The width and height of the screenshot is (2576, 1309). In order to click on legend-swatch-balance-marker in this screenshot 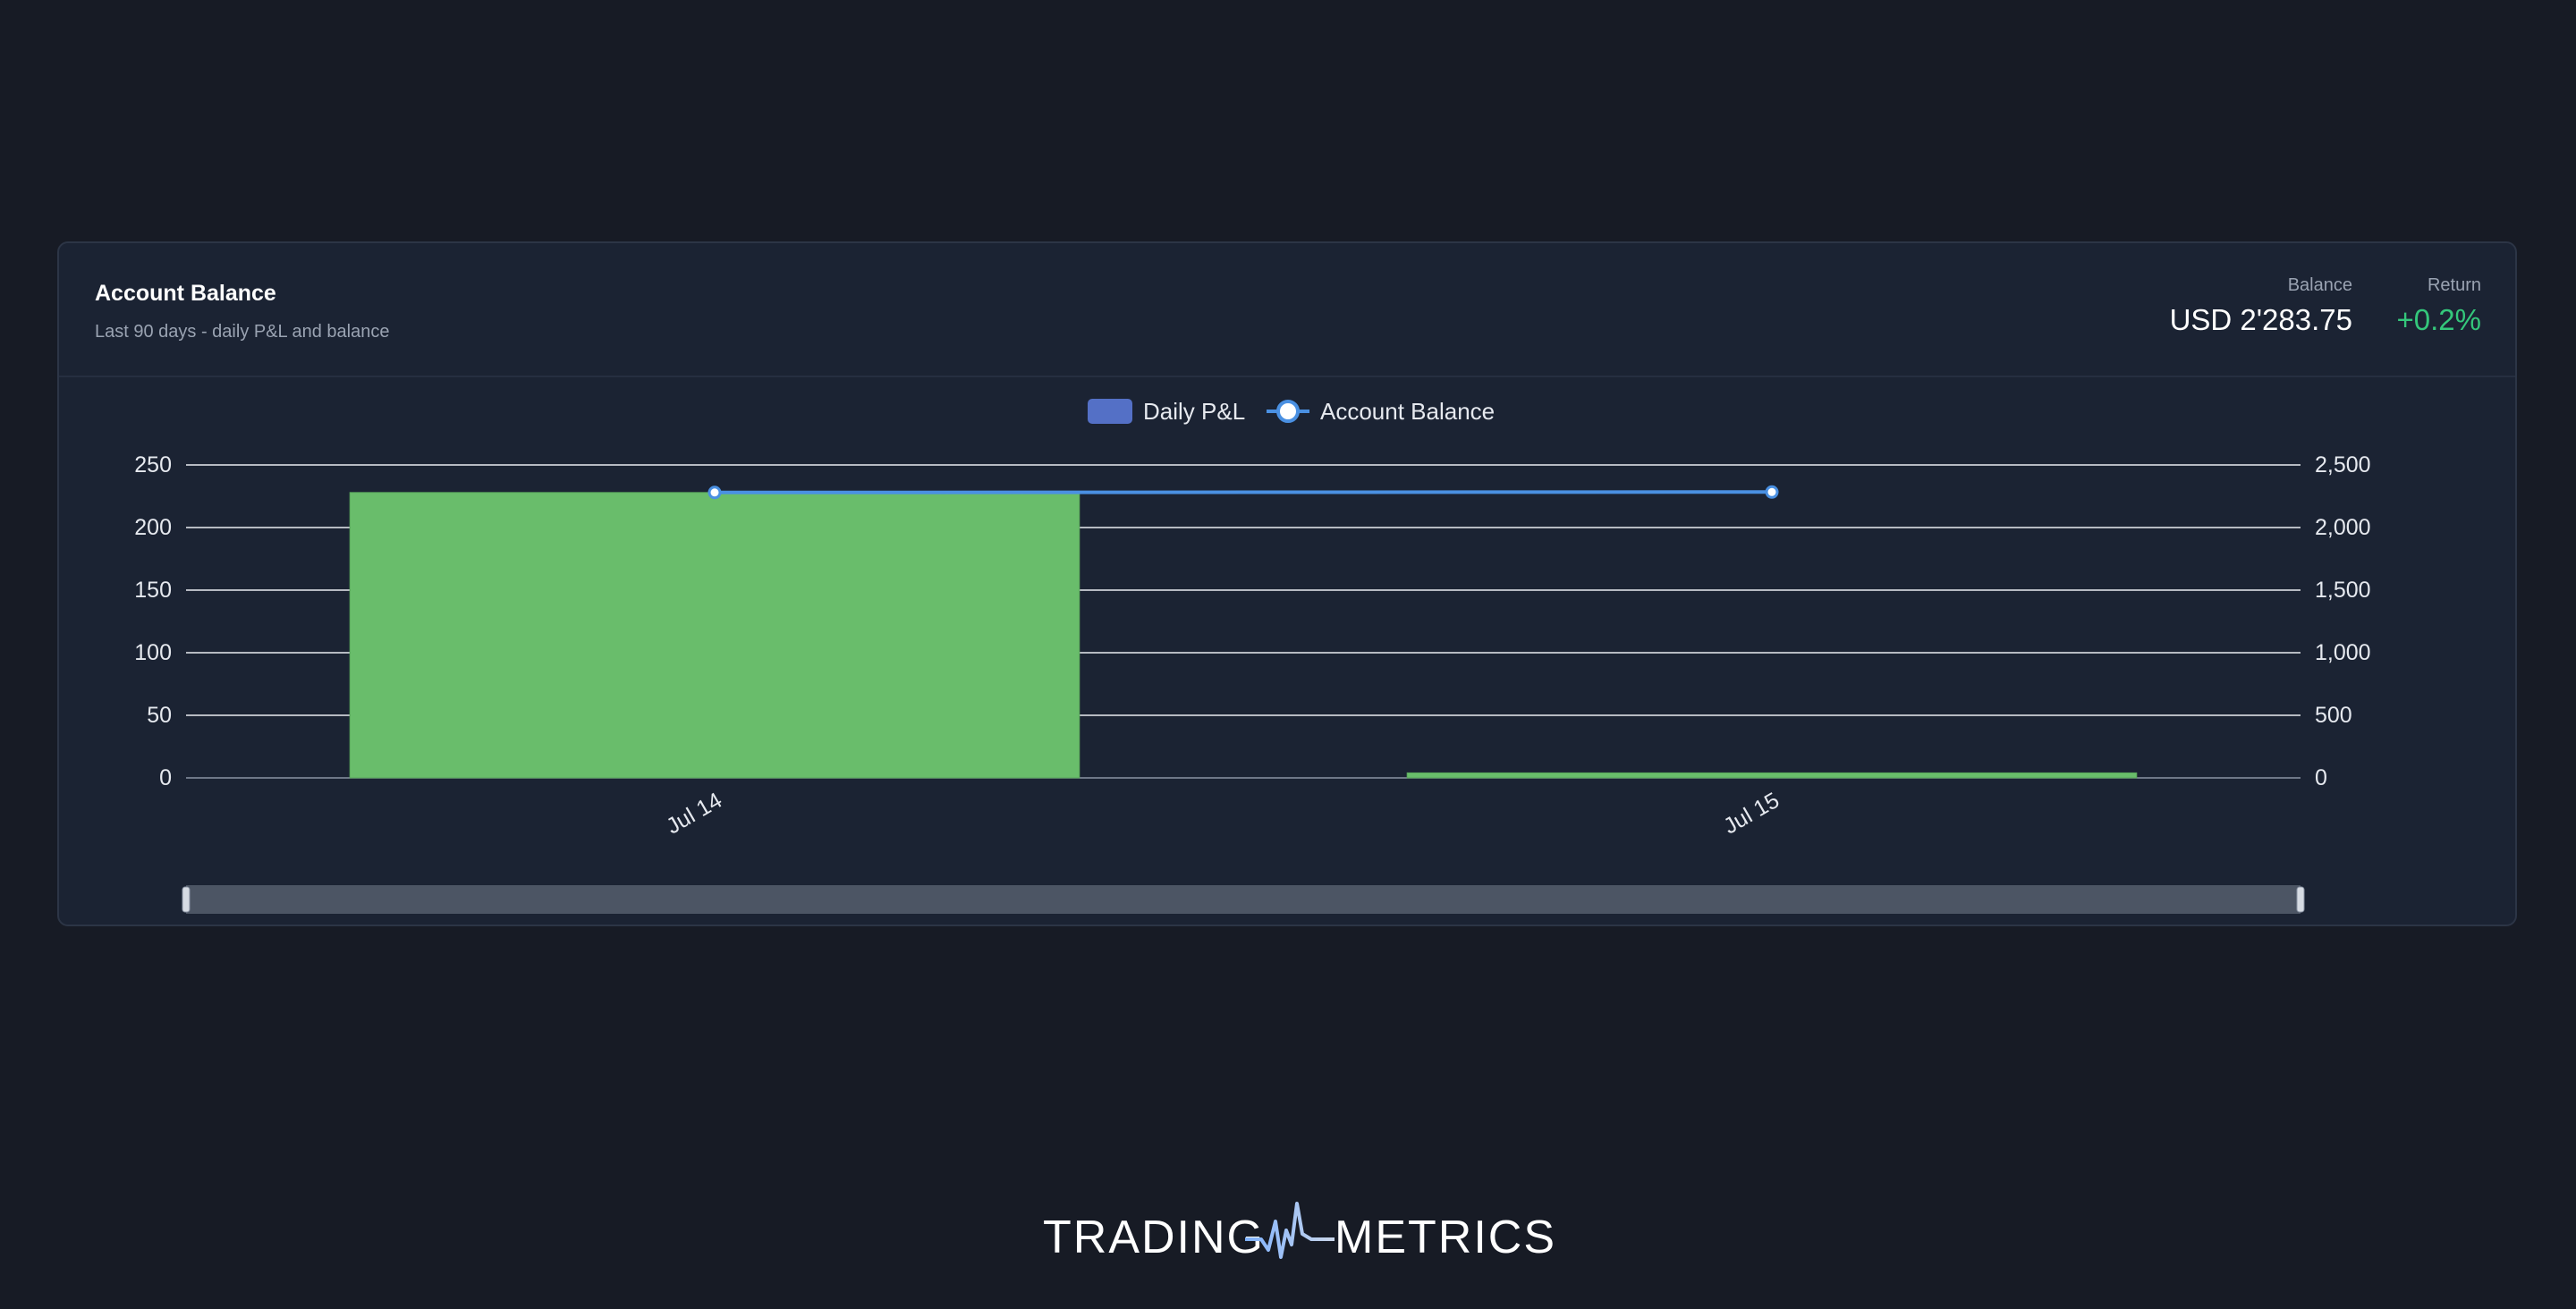, I will do `click(1288, 411)`.